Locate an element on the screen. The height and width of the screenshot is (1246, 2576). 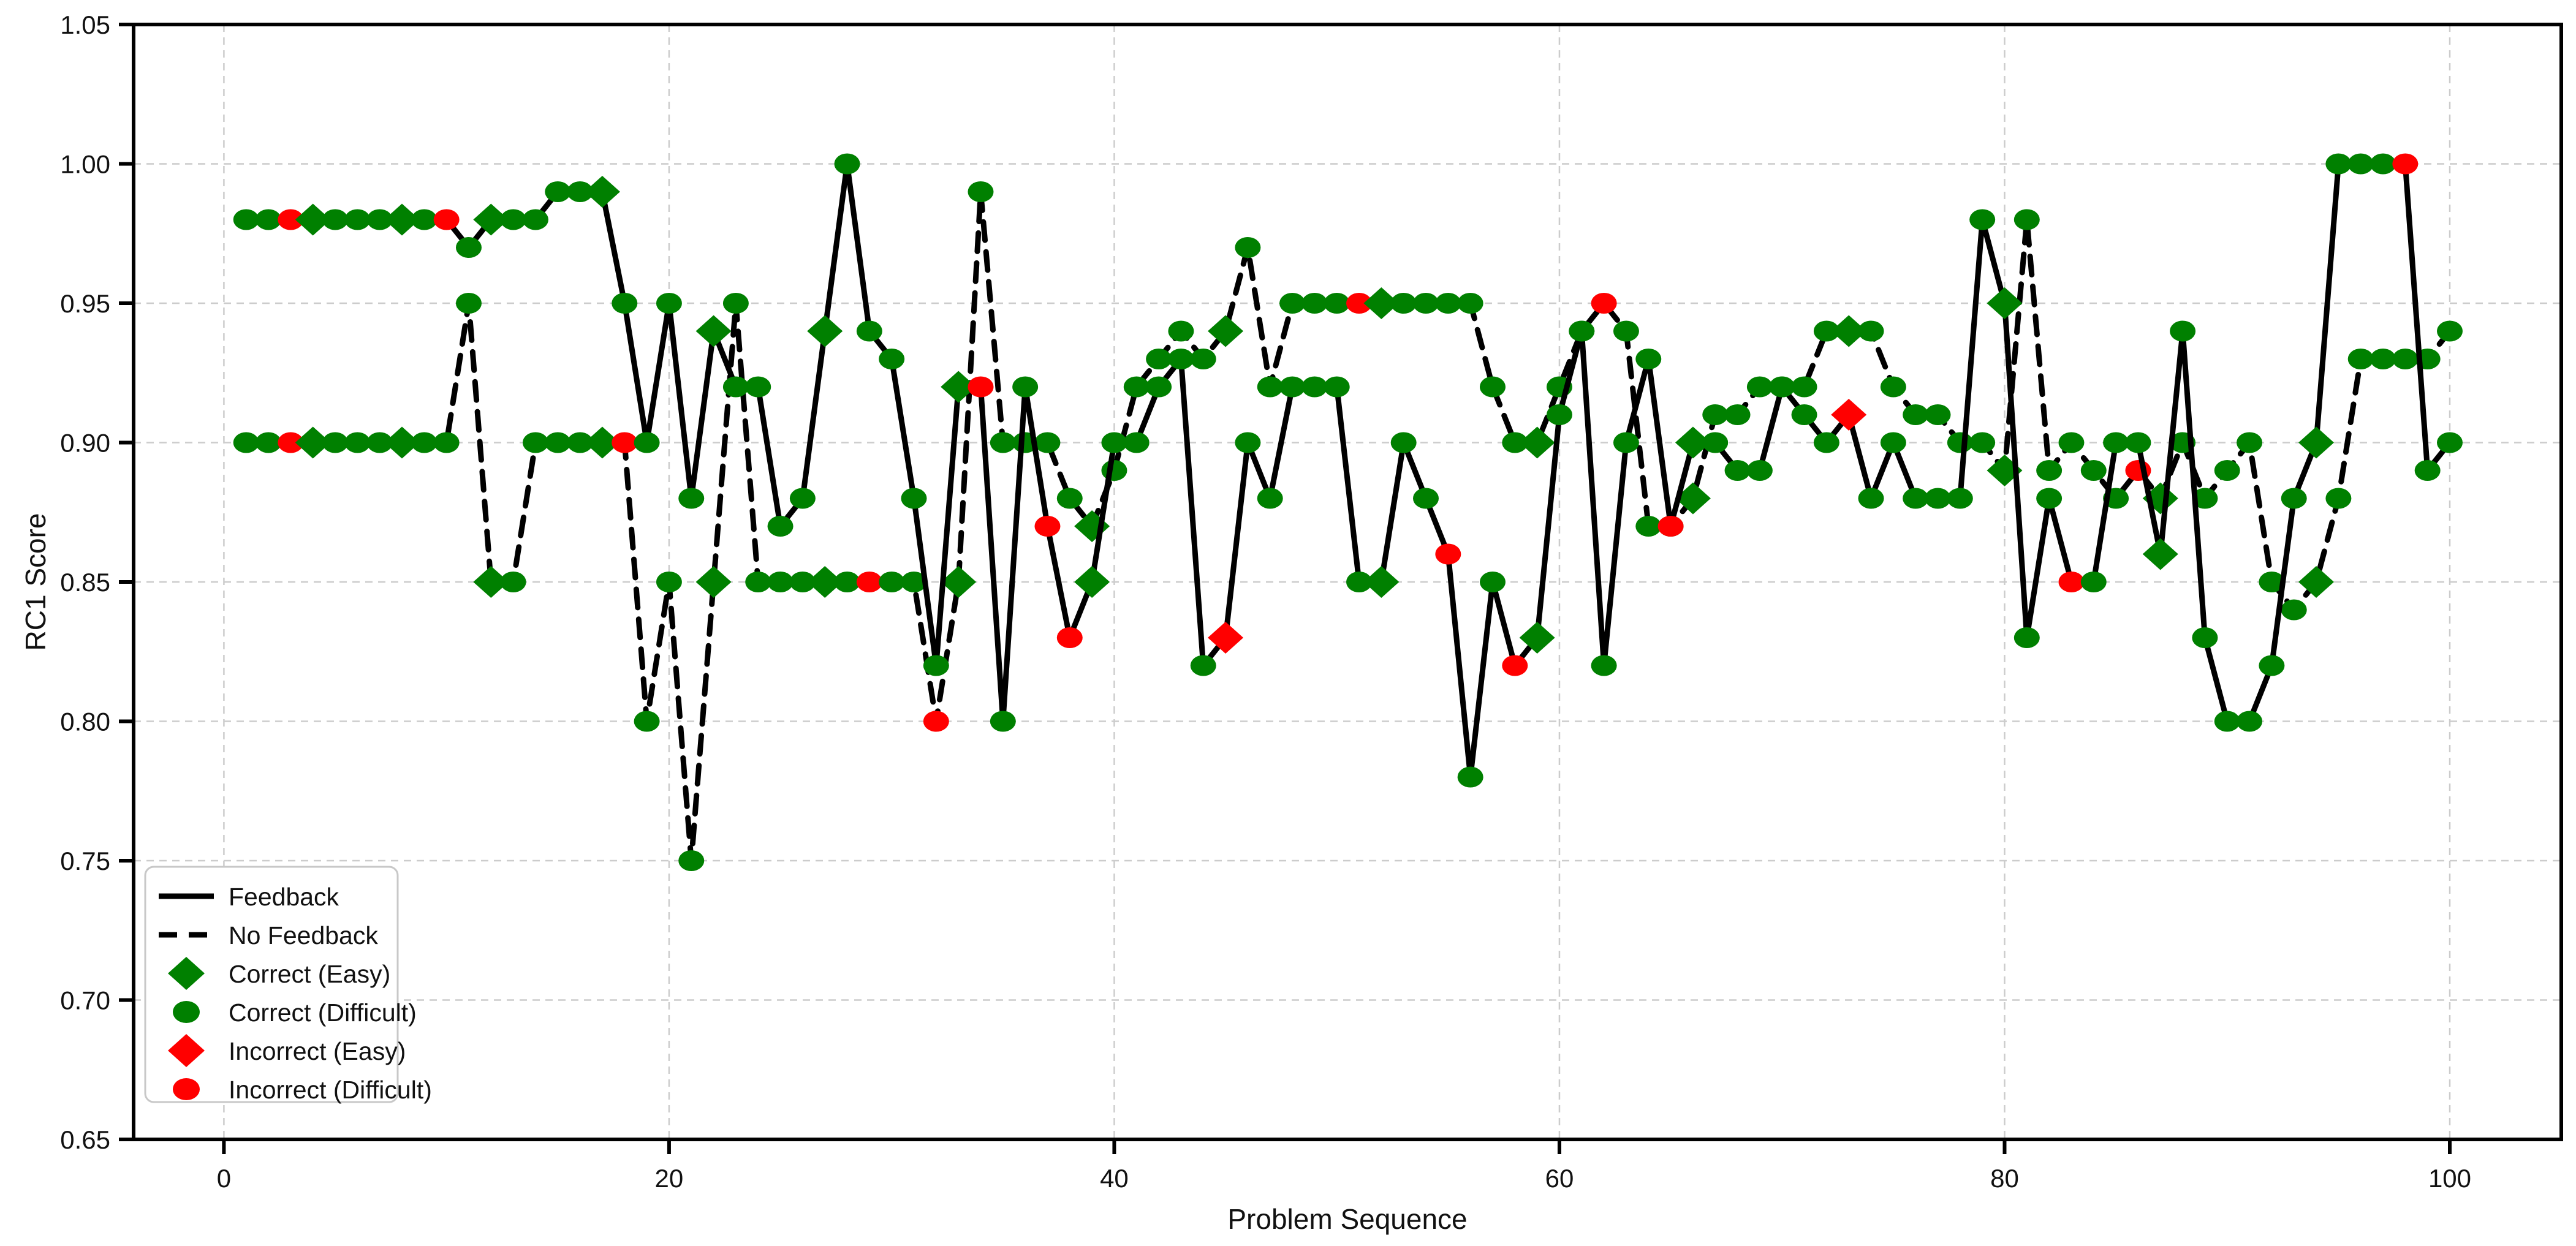
y-tick-label: 0.85 is located at coordinates (85, 582).